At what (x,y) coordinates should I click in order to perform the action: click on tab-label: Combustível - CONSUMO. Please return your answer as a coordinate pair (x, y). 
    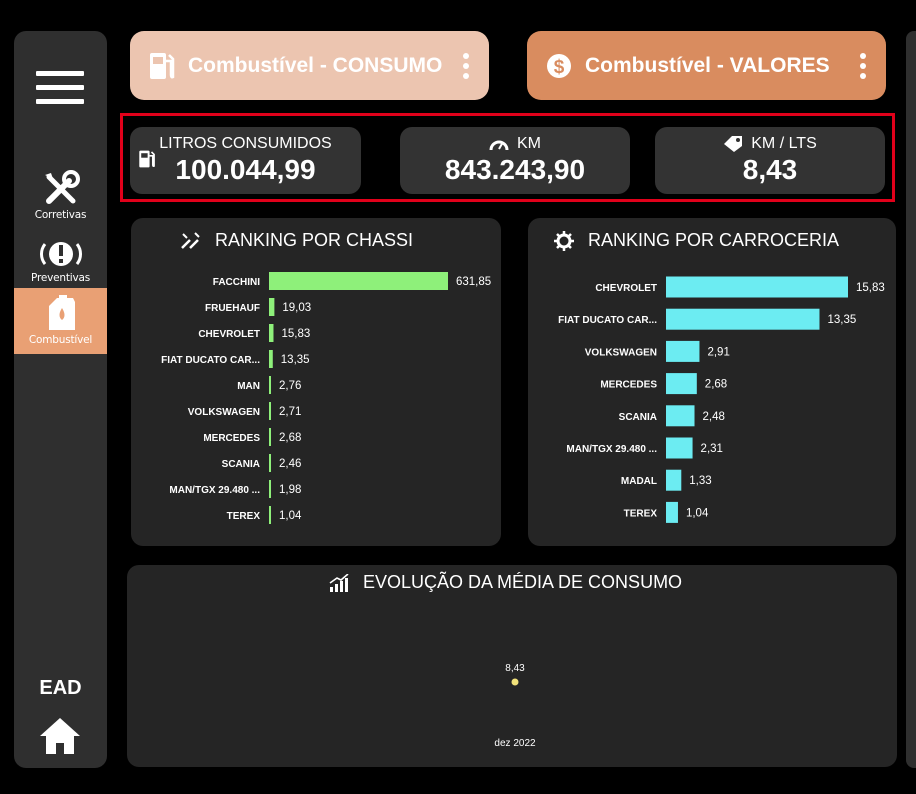
    Looking at the image, I should click on (315, 65).